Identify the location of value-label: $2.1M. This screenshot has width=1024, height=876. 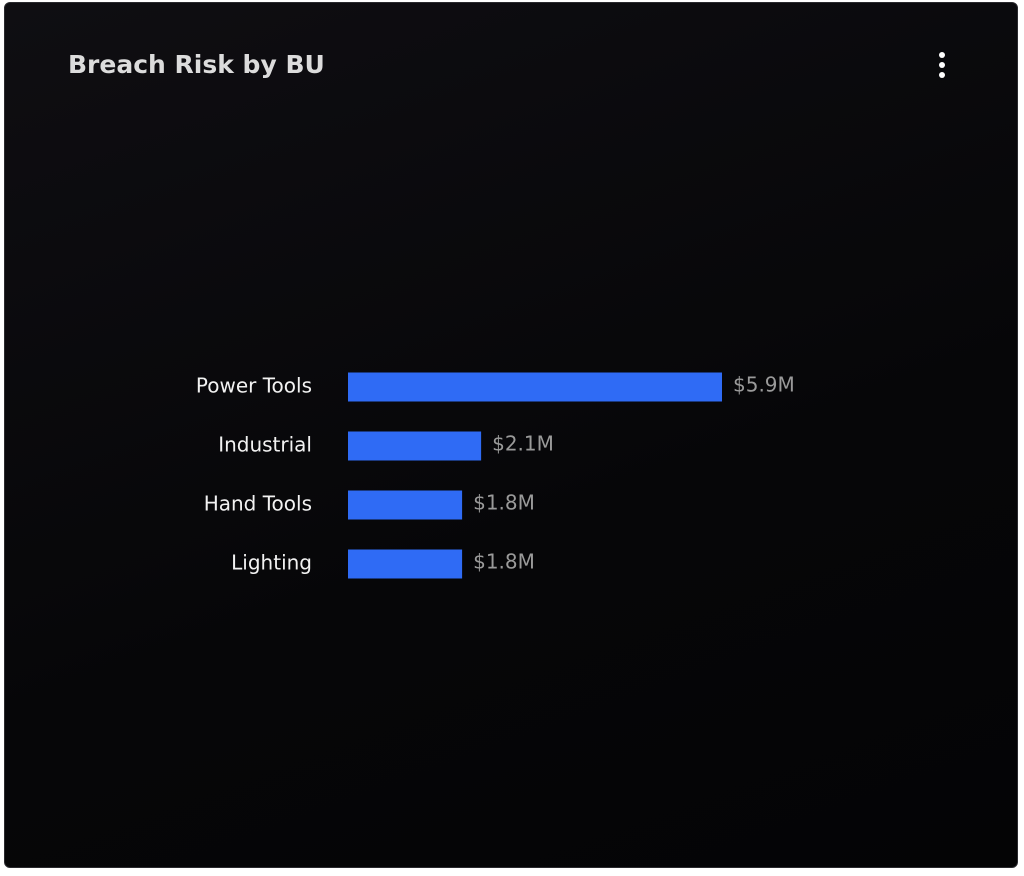
(523, 444).